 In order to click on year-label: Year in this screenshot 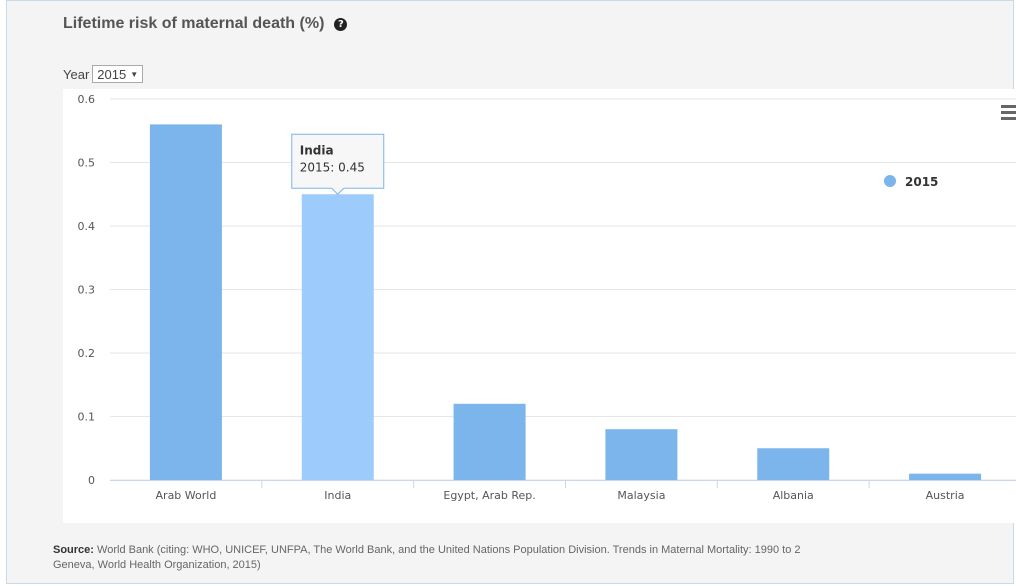, I will do `click(76, 74)`.